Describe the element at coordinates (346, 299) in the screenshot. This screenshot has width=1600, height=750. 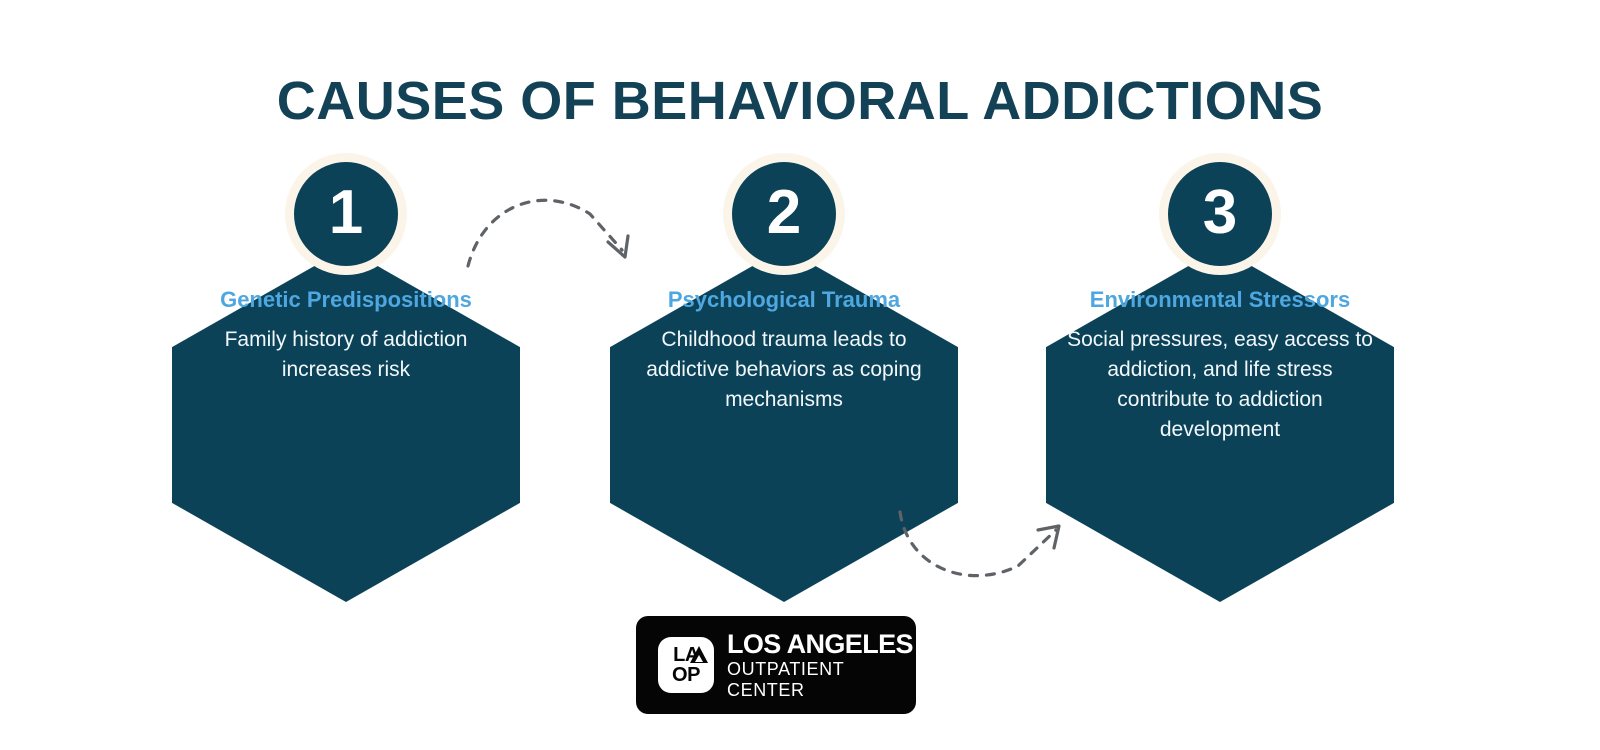
I see `card-1-heading: Genetic Predispositions` at that location.